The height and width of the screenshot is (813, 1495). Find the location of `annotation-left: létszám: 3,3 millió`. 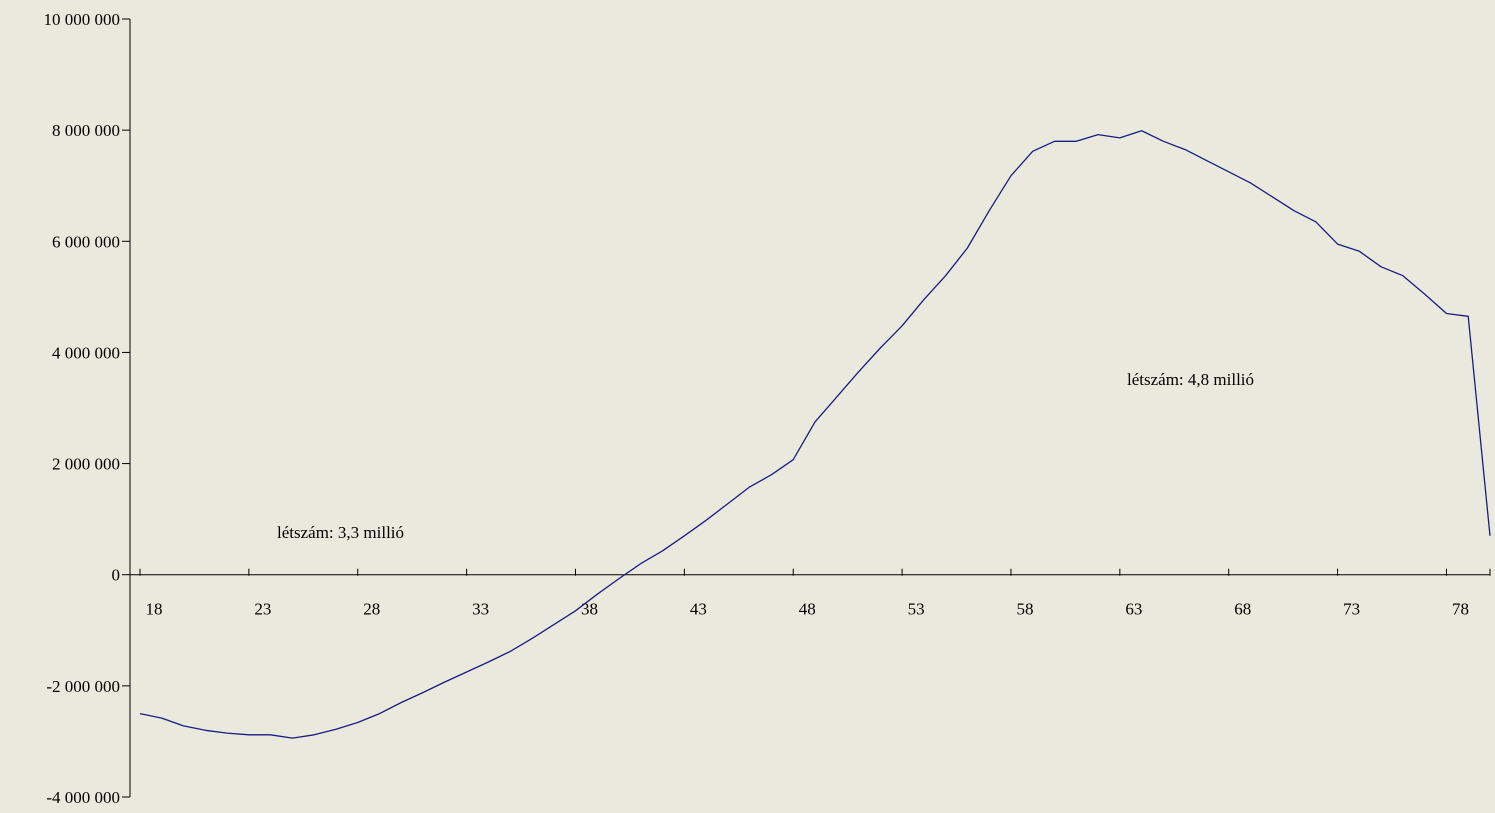

annotation-left: létszám: 3,3 millió is located at coordinates (341, 532).